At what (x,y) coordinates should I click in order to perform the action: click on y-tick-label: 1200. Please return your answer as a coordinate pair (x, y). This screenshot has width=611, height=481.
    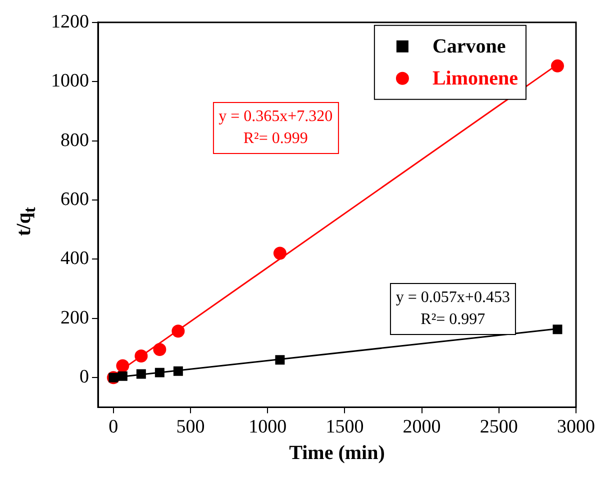
    Looking at the image, I should click on (70, 21).